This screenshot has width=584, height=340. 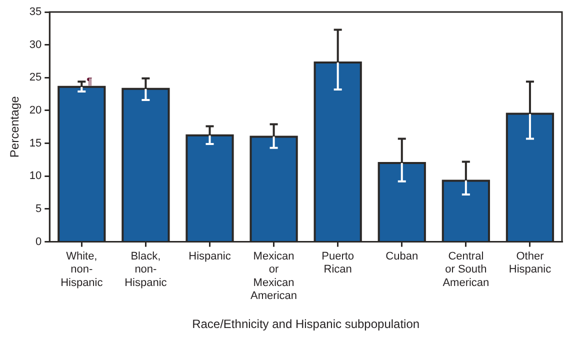 What do you see at coordinates (306, 324) in the screenshot?
I see `x-axis-title: Race/Ethnicity and Hispanic subpopulation` at bounding box center [306, 324].